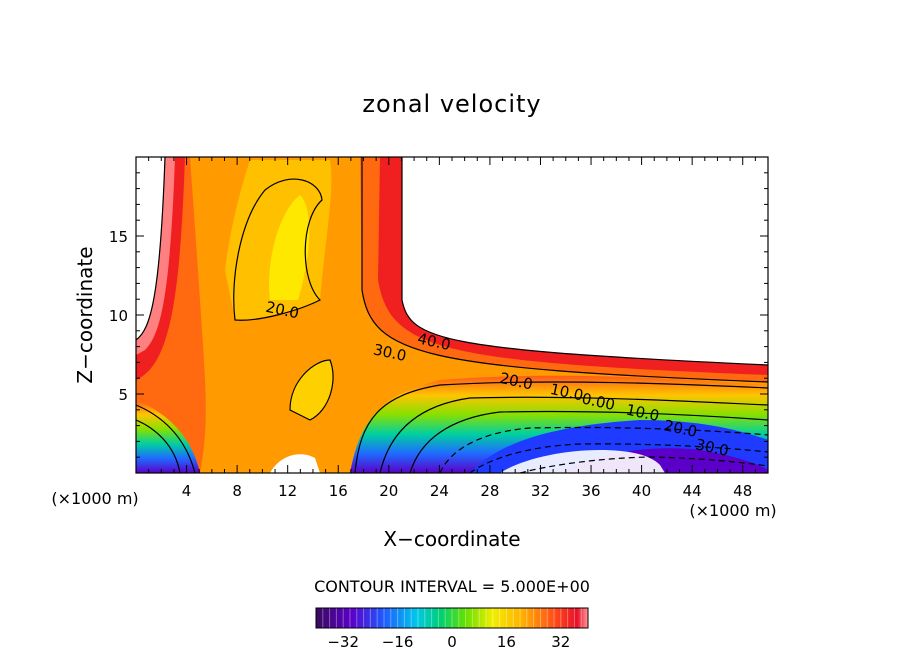  Describe the element at coordinates (295, 463) in the screenshot. I see `fill-white-gap-left` at that location.